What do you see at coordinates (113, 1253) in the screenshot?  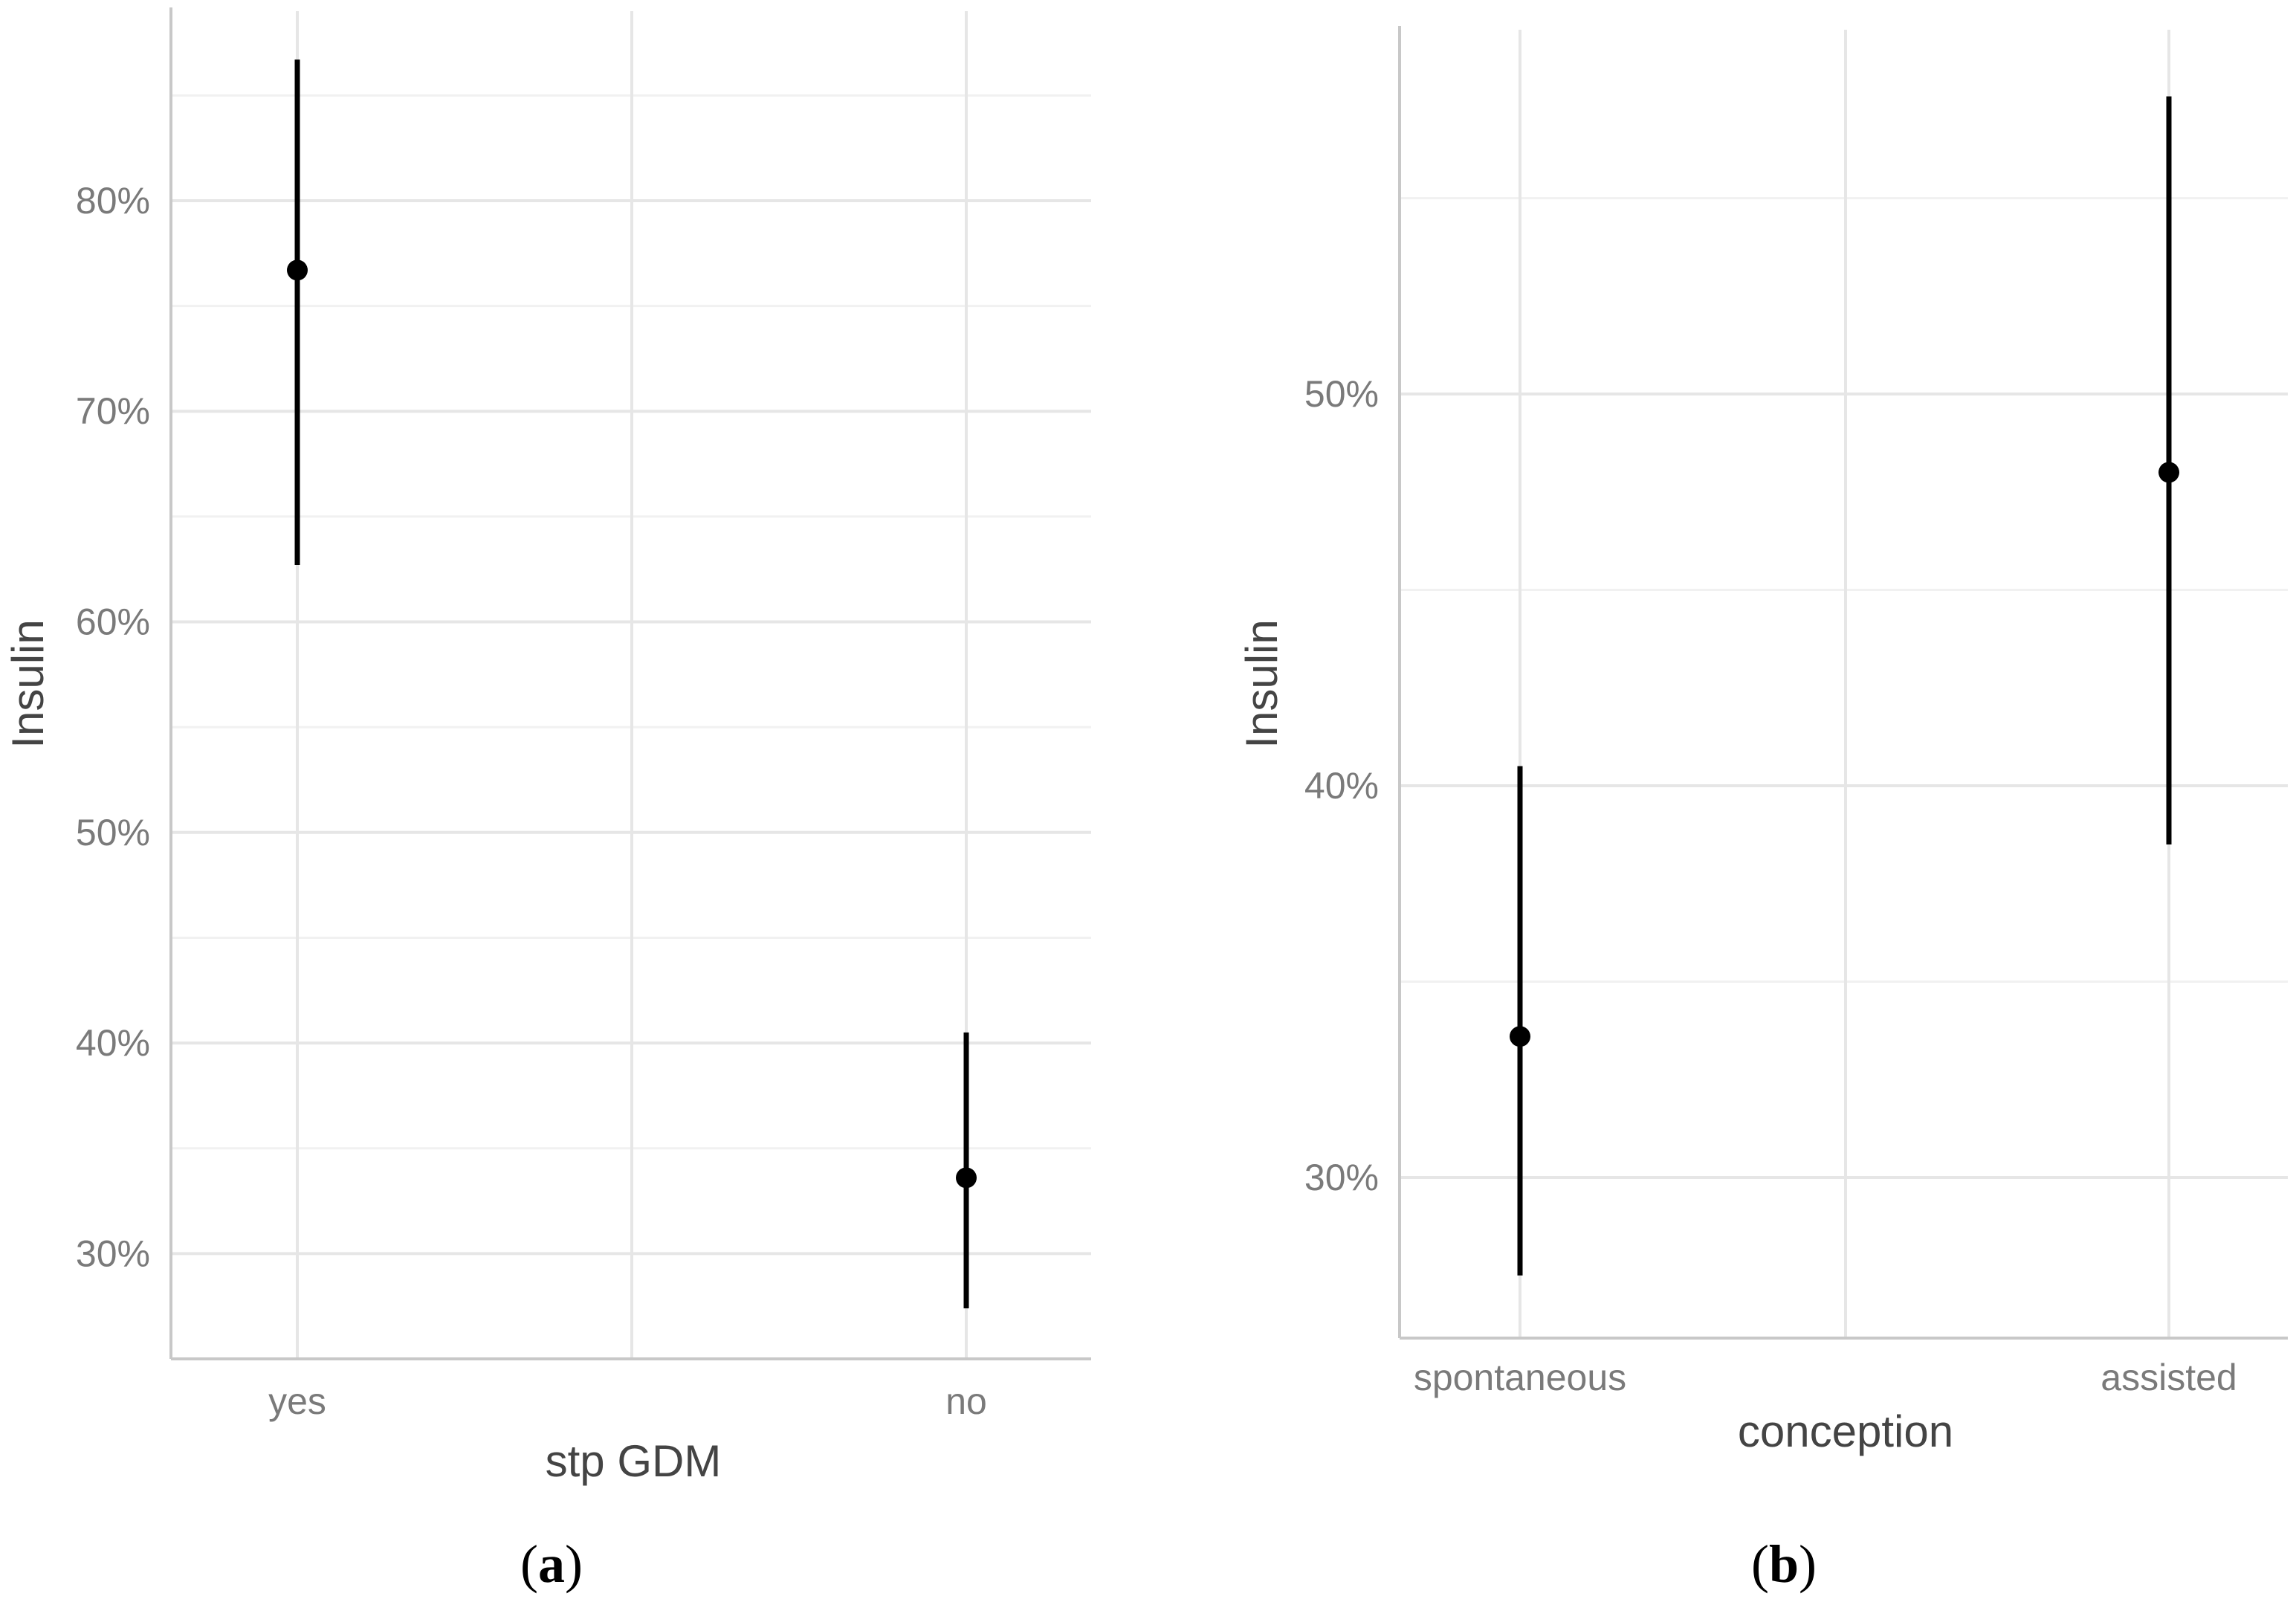 I see `panel-a-y-tick-label: 30%` at bounding box center [113, 1253].